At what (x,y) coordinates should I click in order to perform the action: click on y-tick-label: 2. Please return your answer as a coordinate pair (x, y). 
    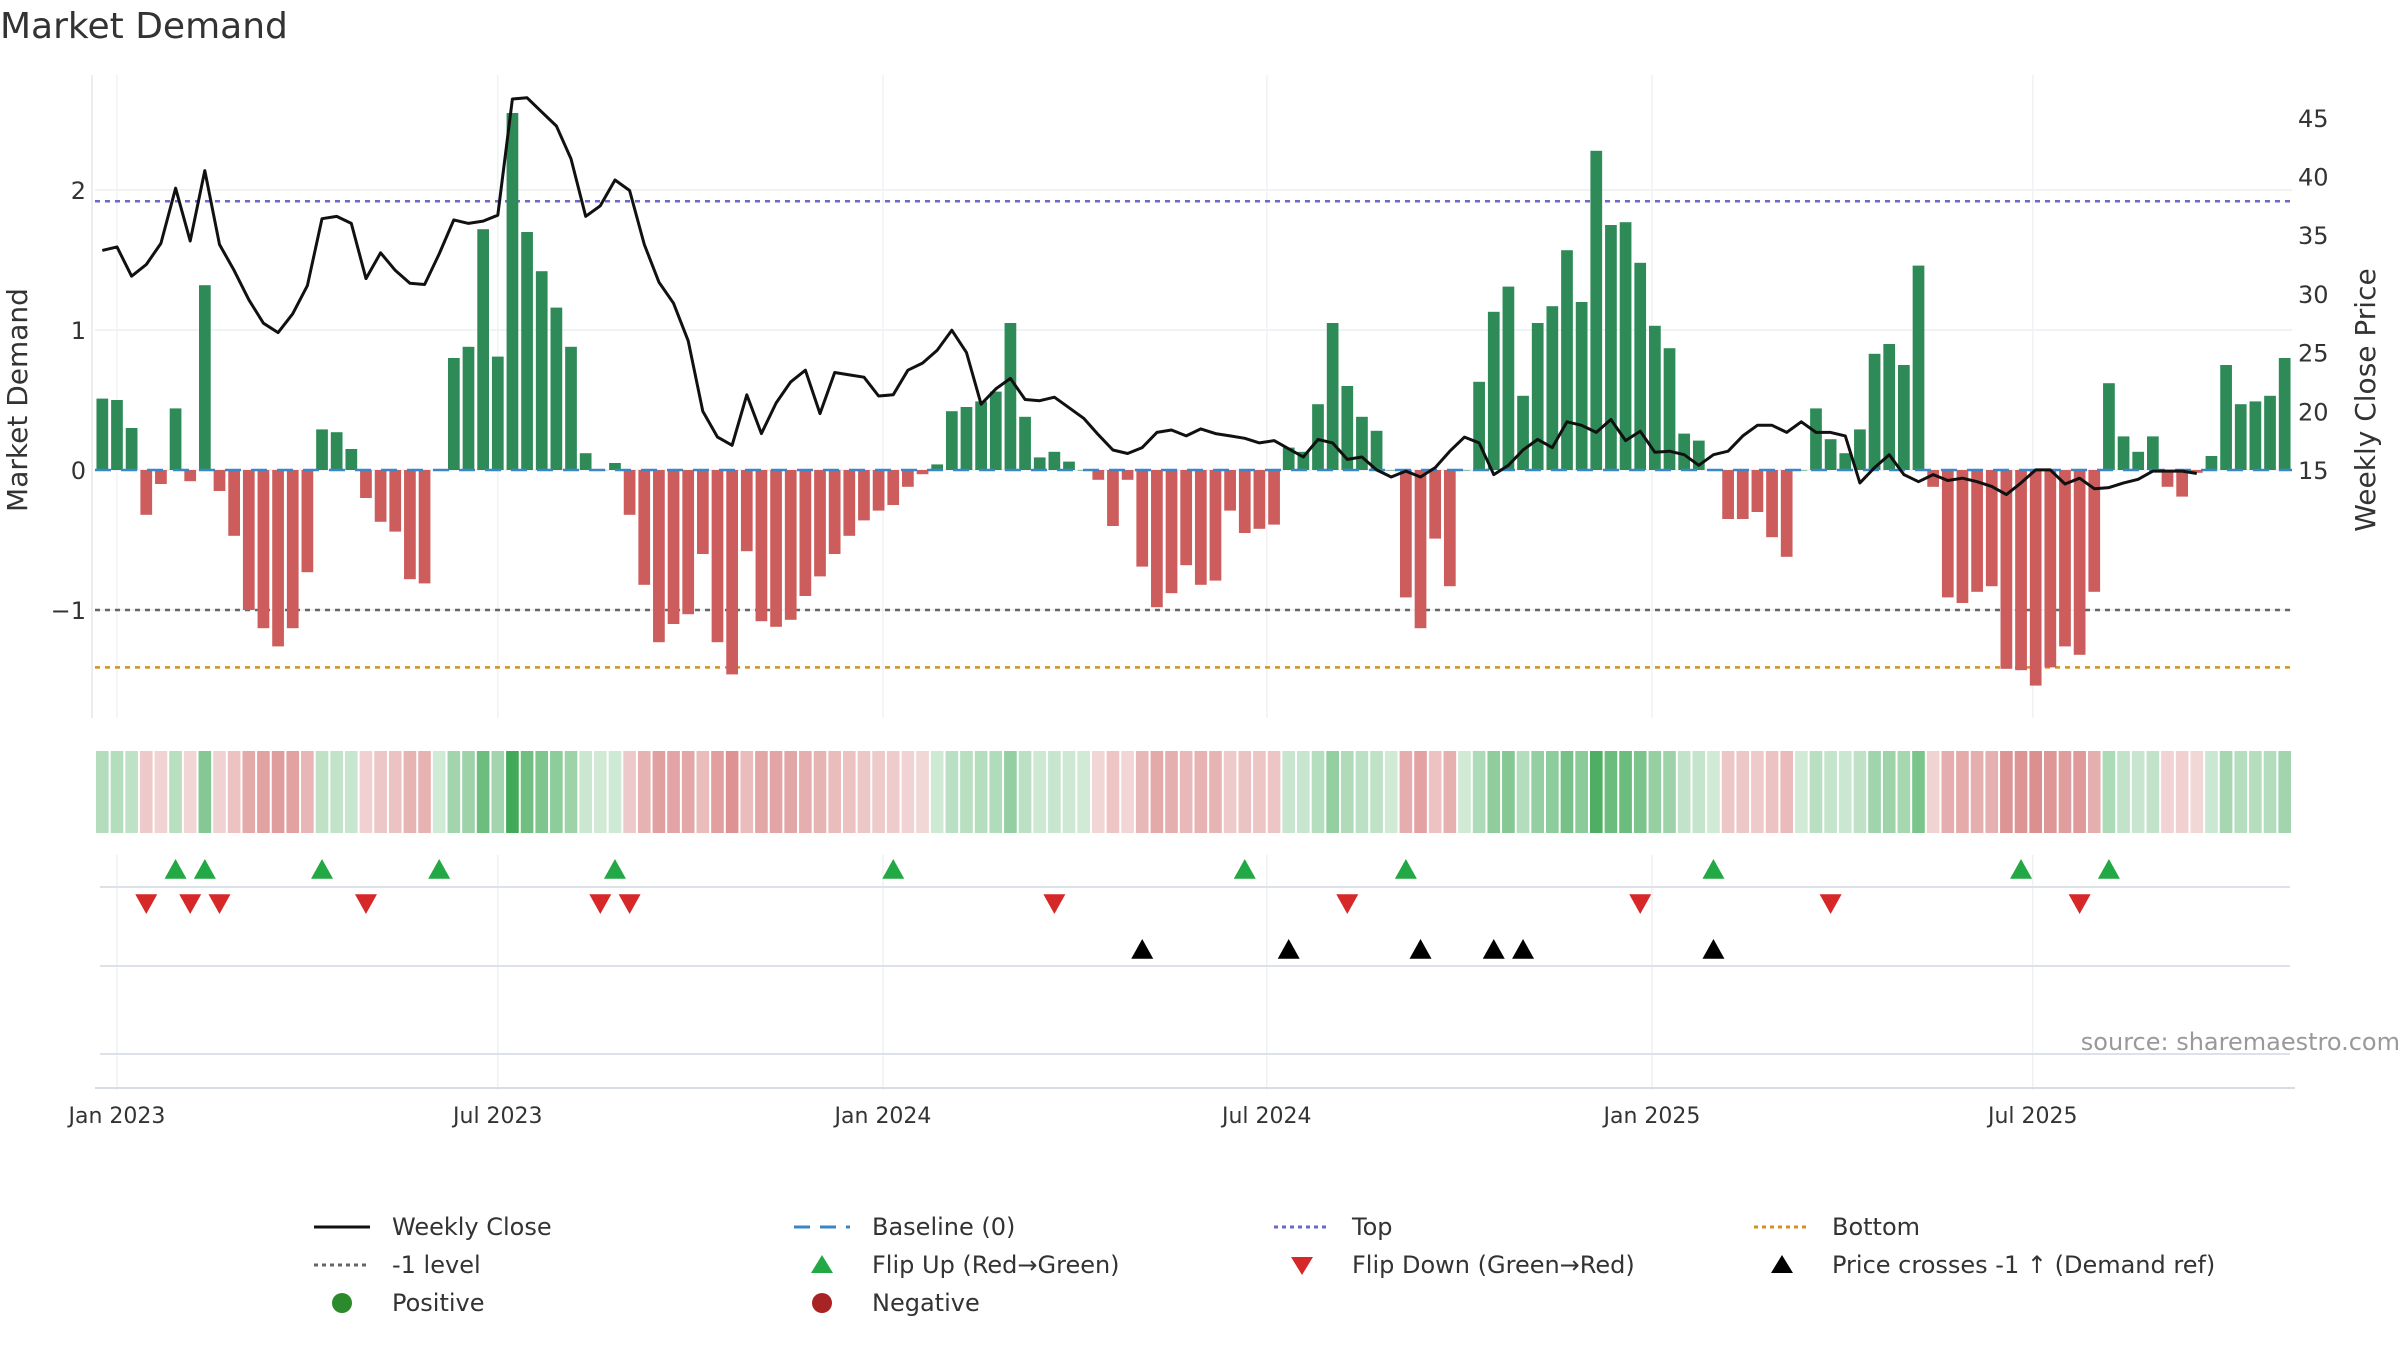
    Looking at the image, I should click on (78, 191).